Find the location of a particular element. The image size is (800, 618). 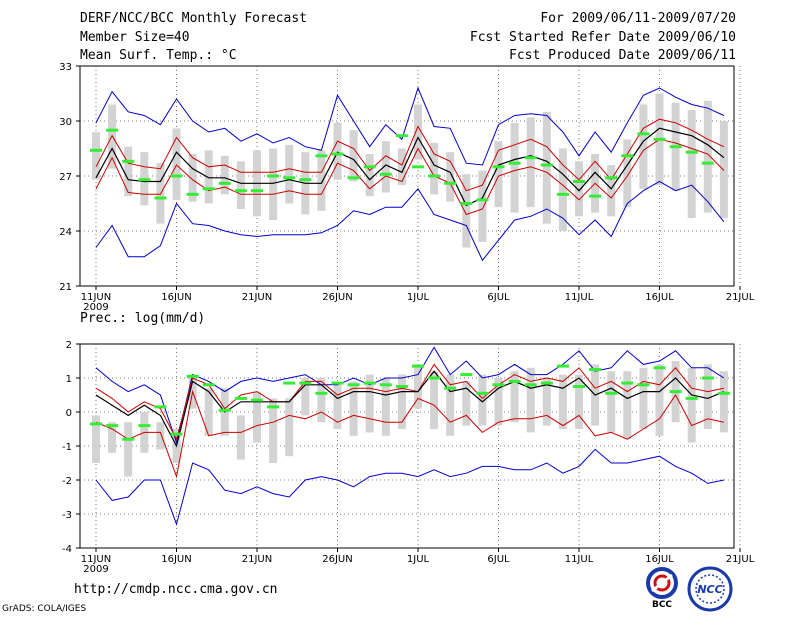

temp-xtick-label-2: 21JUN is located at coordinates (257, 297).